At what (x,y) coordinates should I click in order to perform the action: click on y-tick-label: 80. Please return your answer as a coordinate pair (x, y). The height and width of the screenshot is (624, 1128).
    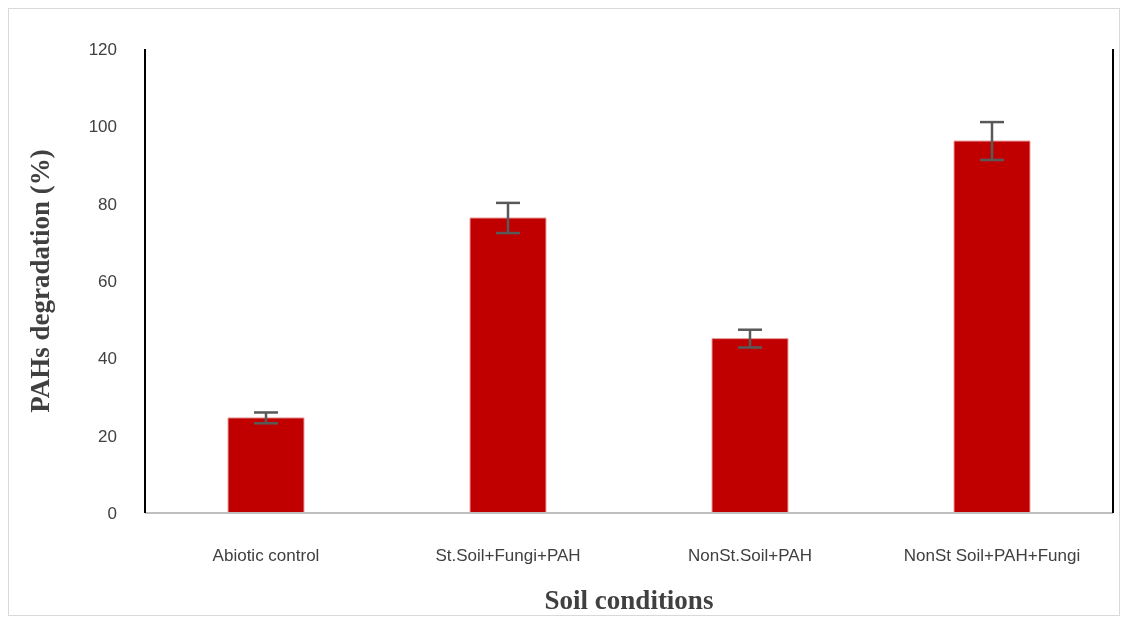
    Looking at the image, I should click on (107, 204).